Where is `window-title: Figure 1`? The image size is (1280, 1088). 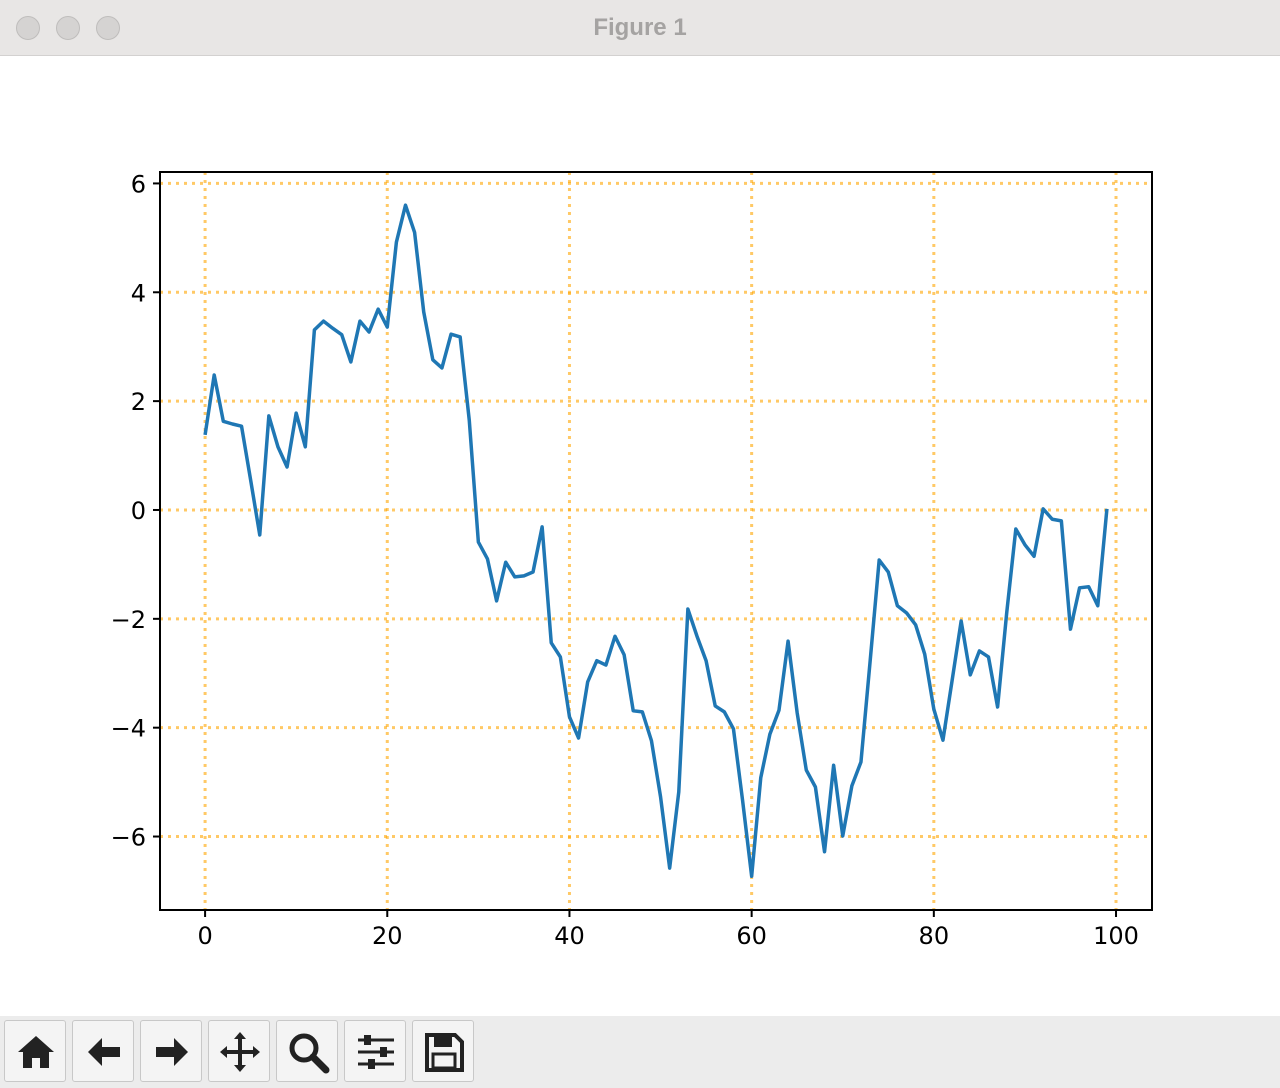 window-title: Figure 1 is located at coordinates (640, 27).